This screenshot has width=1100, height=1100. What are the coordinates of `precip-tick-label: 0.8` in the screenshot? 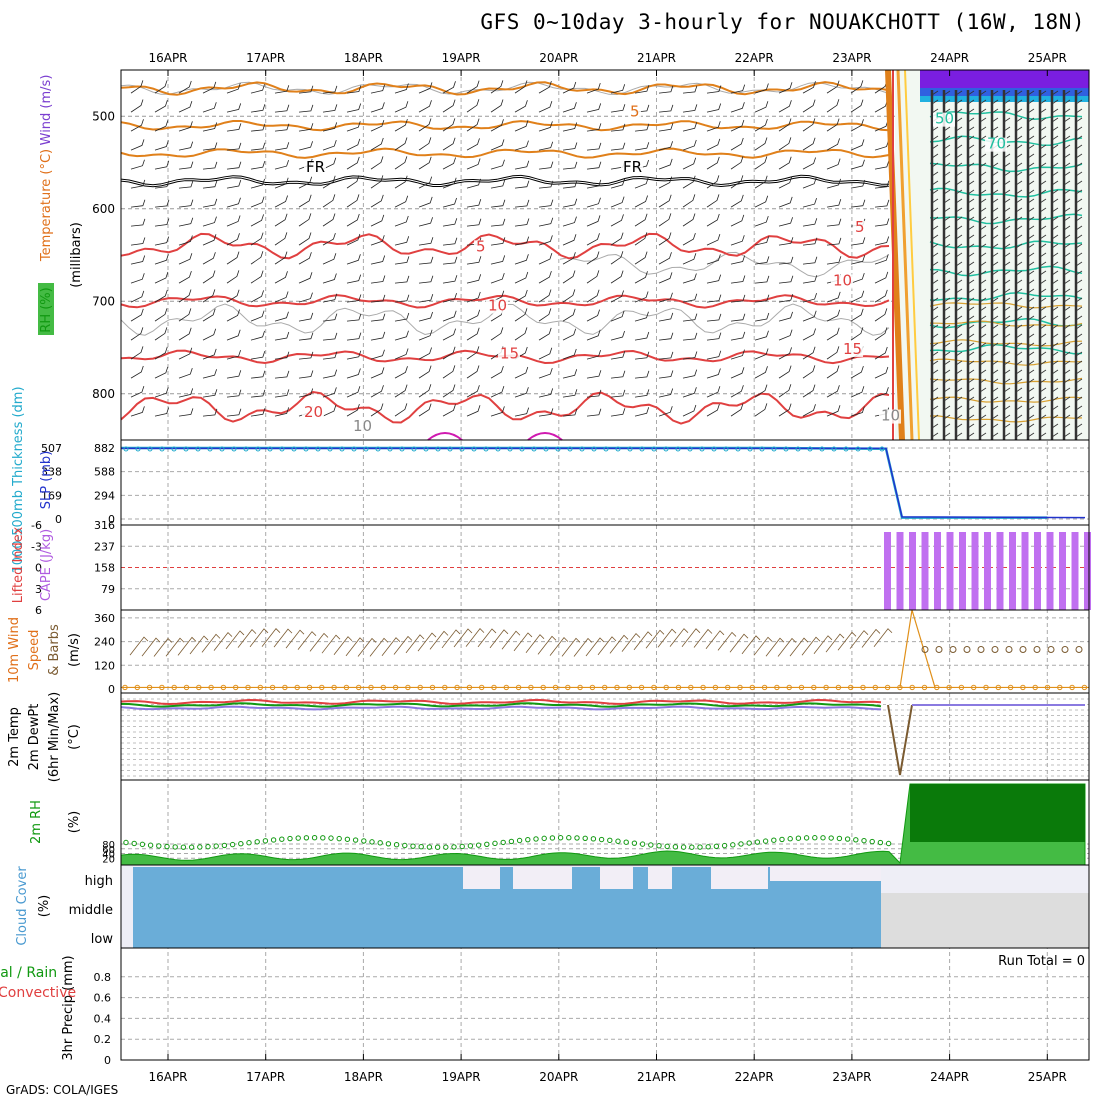 It's located at (103, 977).